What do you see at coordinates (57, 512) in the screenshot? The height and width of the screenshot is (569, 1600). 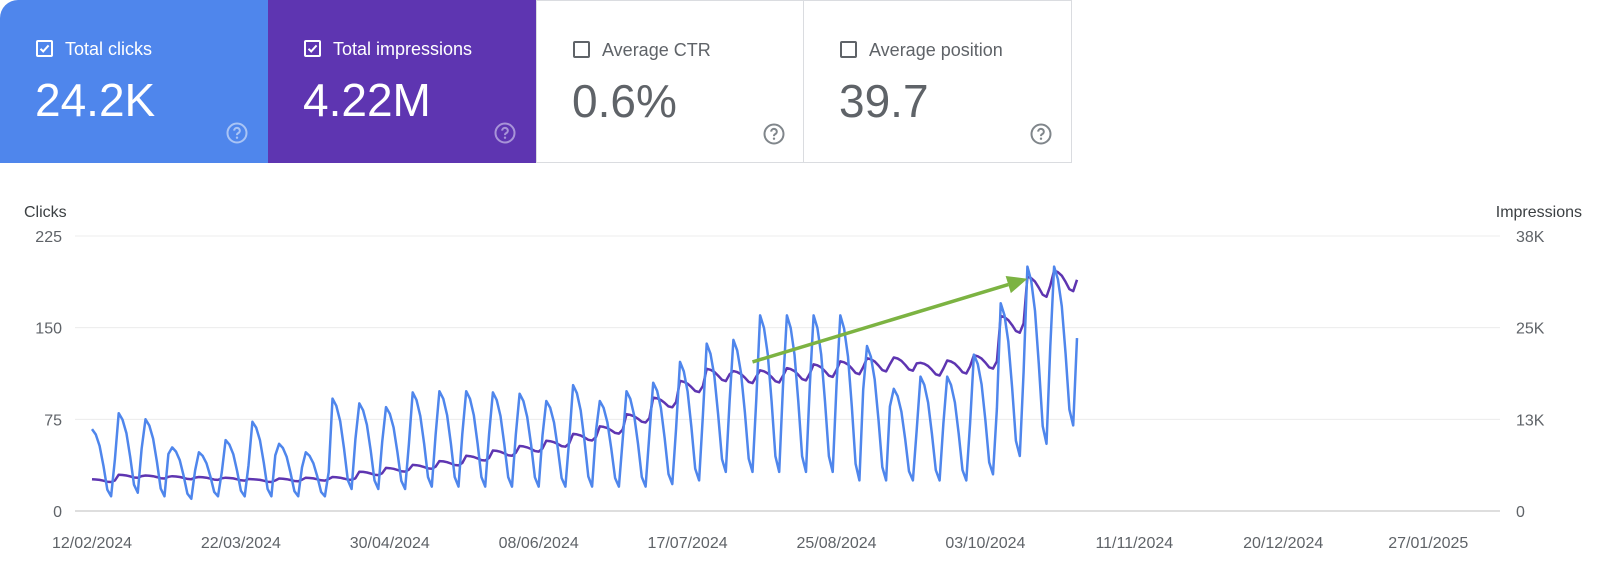 I see `left-tick-label: 0` at bounding box center [57, 512].